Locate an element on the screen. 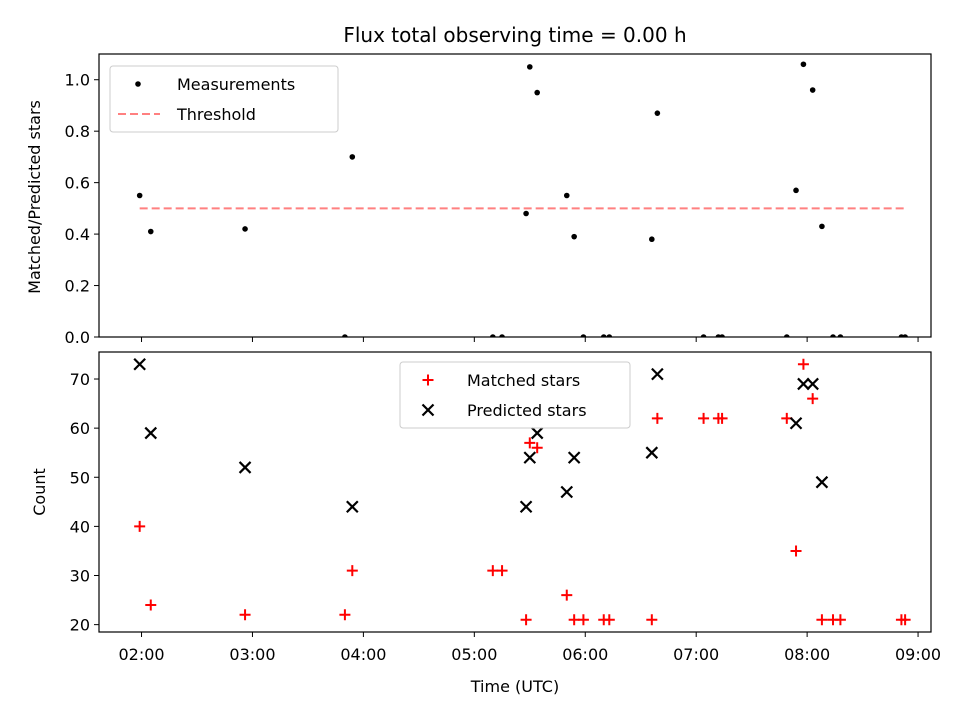 This screenshot has height=720, width=960. legend-label: Matched stars is located at coordinates (523, 380).